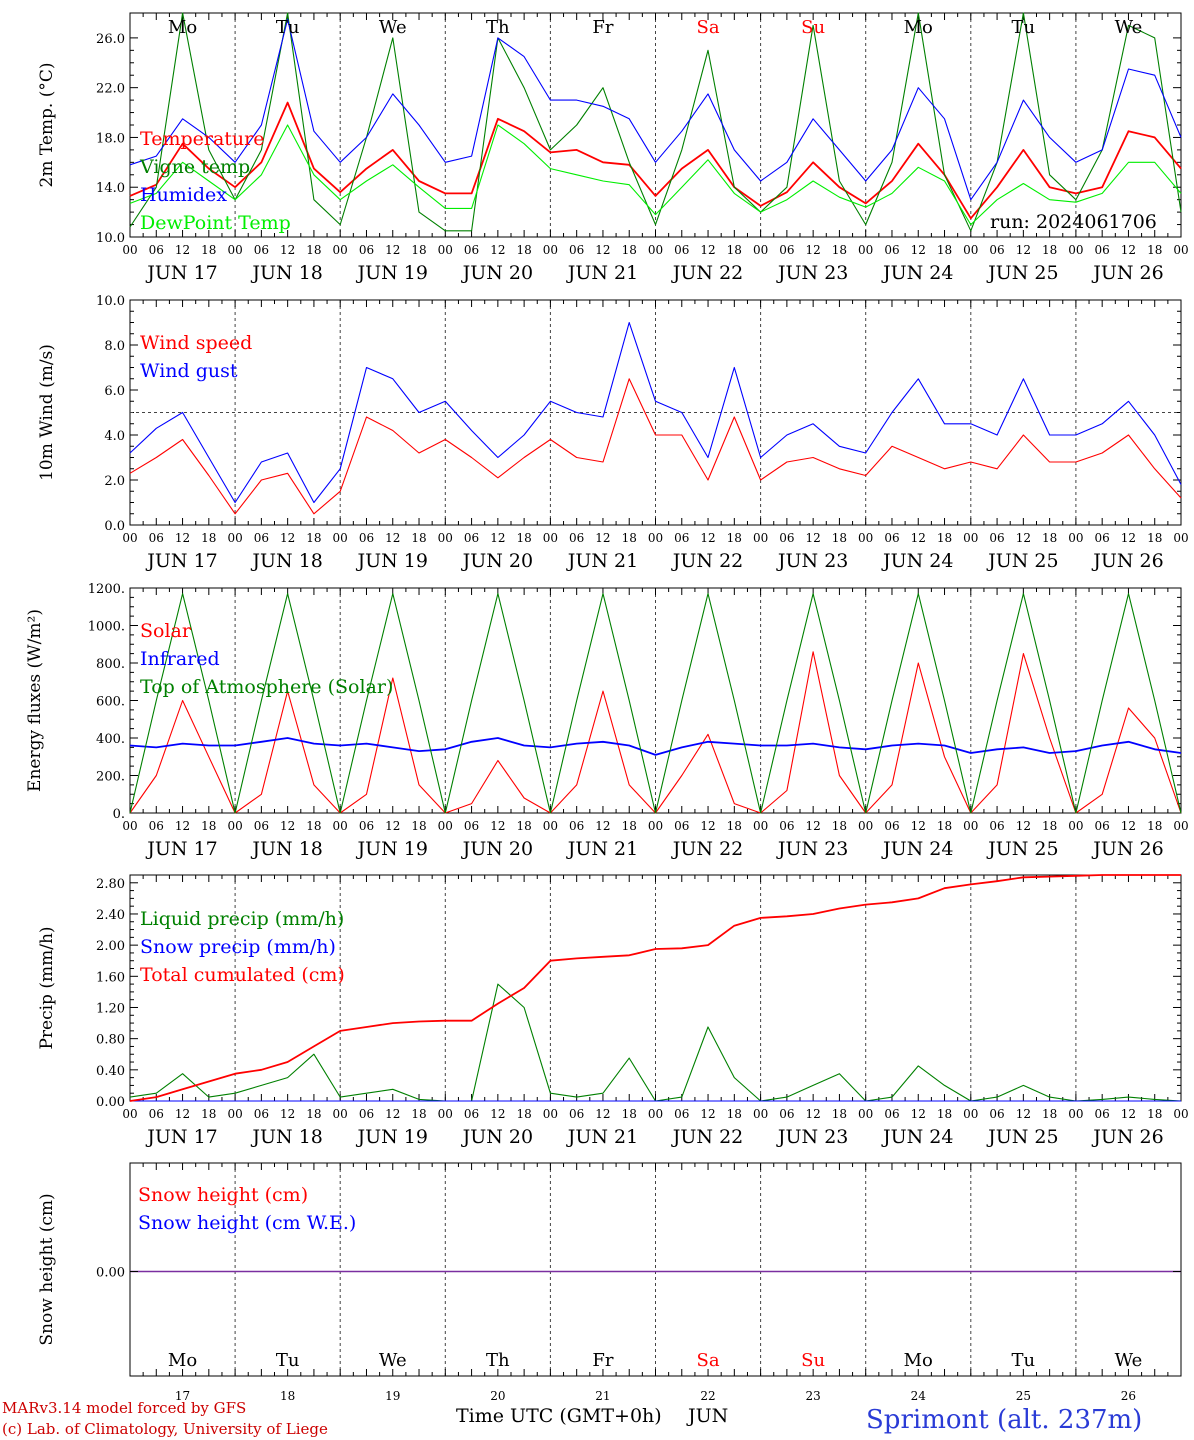 Image resolution: width=1194 pixels, height=1440 pixels. What do you see at coordinates (110, 702) in the screenshot?
I see `y-tick-label: 600.` at bounding box center [110, 702].